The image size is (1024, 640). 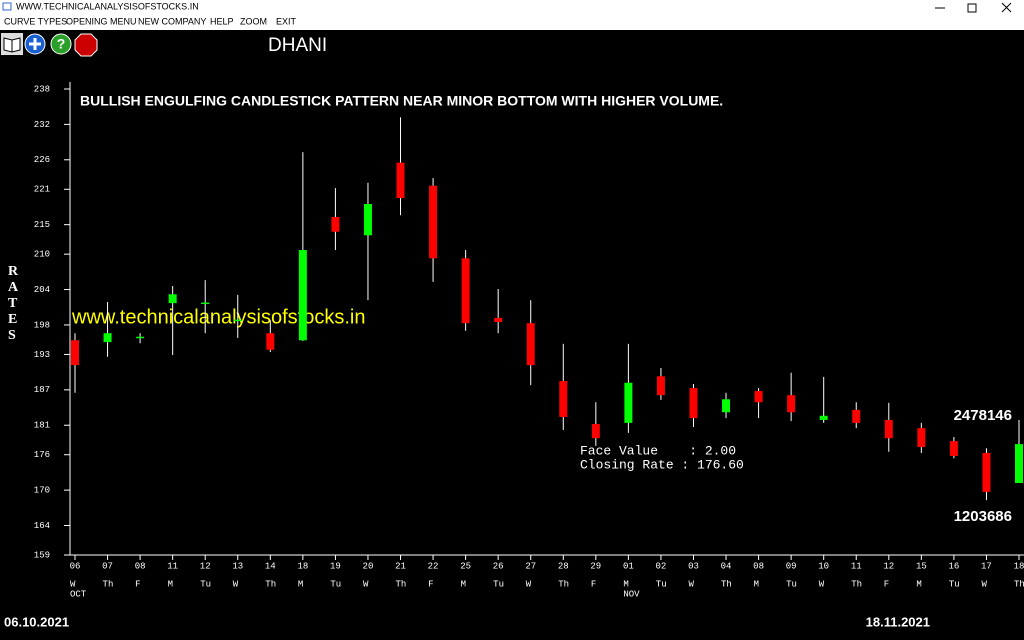 I want to click on y-tick-label: 181, so click(x=42, y=426).